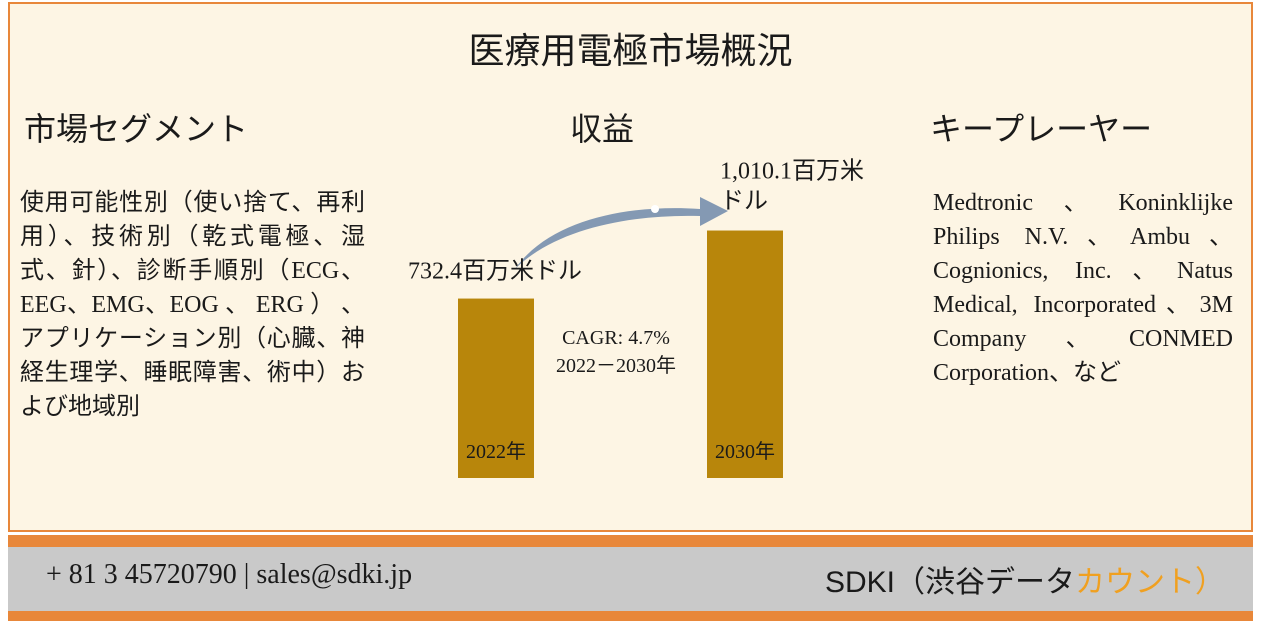 This screenshot has height=634, width=1261. What do you see at coordinates (136, 129) in the screenshot?
I see `segments-title: 市場セグメント` at bounding box center [136, 129].